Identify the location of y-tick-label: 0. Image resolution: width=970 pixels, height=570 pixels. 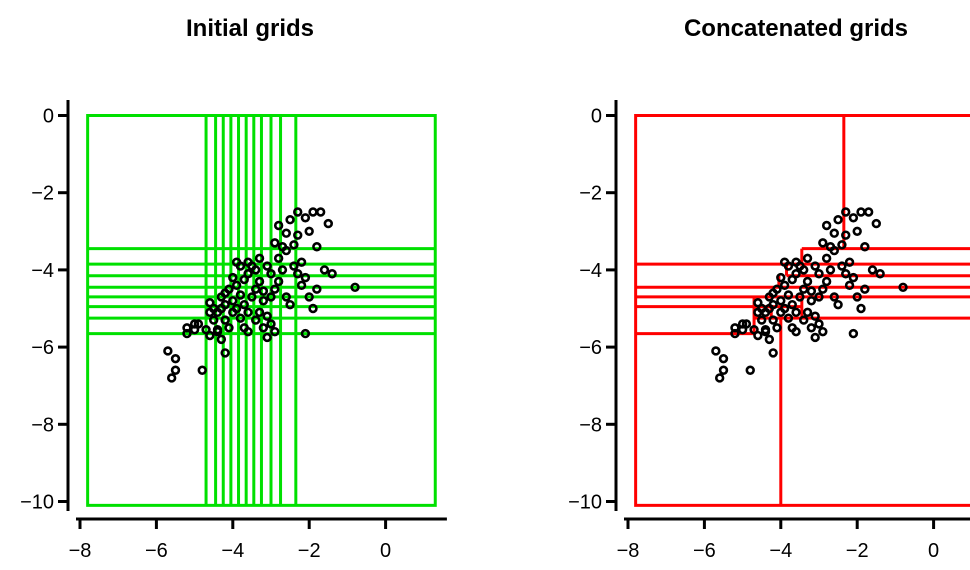
(48, 117).